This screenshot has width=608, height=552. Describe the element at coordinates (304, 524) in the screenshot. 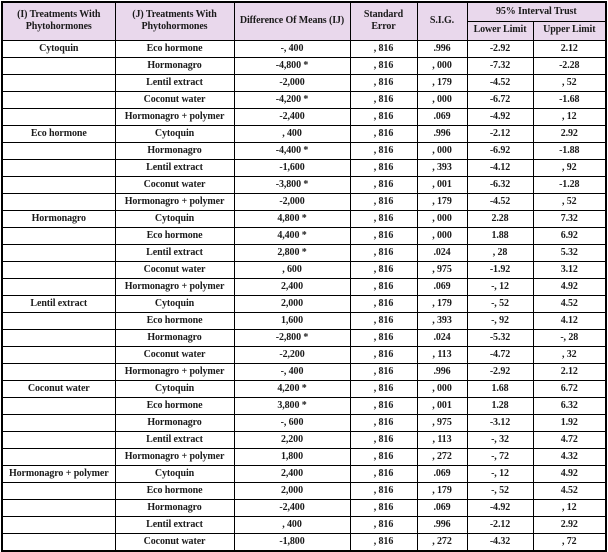

I see `table-row: Lentil extract, 400, 816.996 -2.12 2.92` at that location.